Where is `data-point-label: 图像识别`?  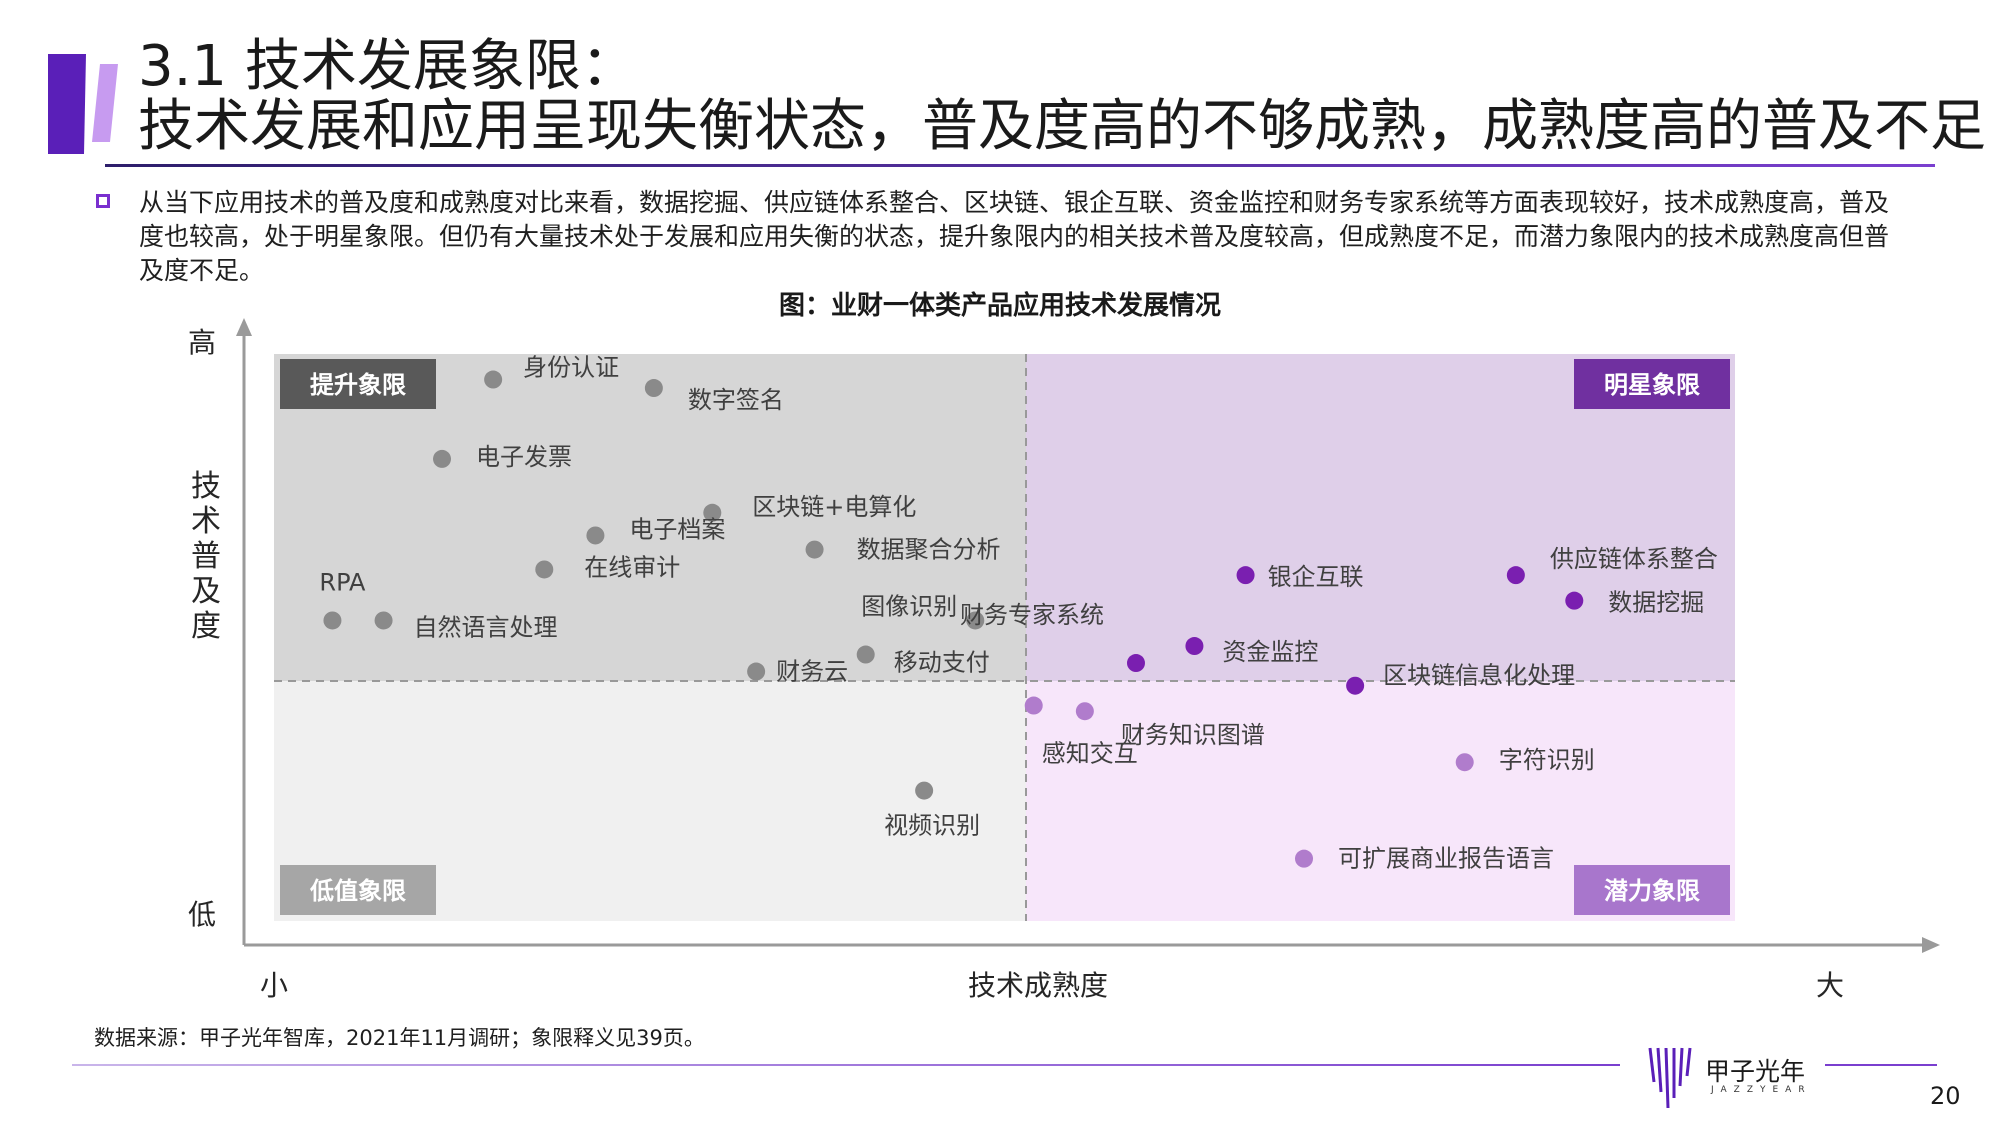
data-point-label: 图像识别 is located at coordinates (909, 606).